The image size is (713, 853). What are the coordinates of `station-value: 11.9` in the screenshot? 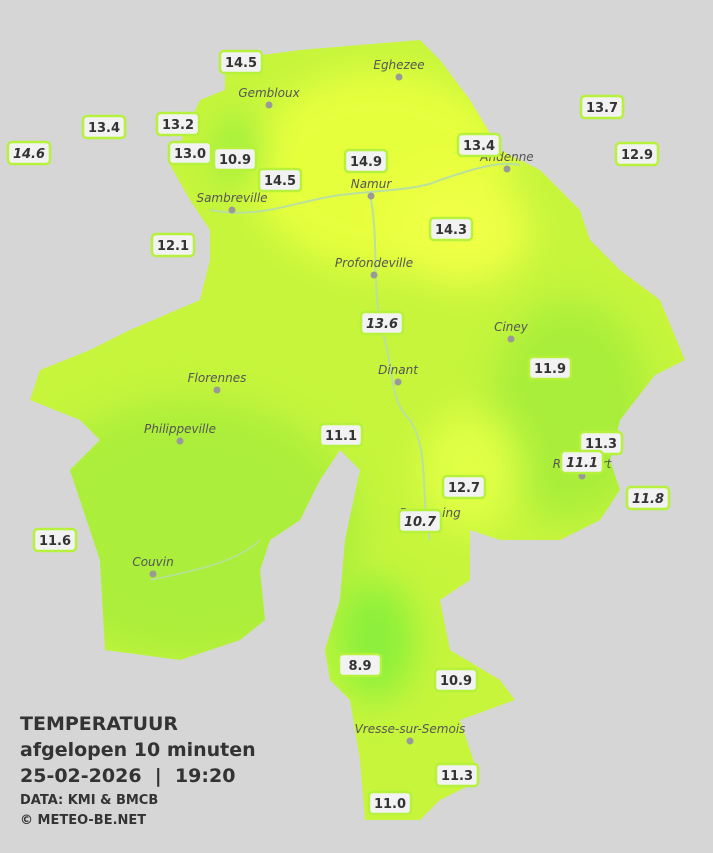 It's located at (550, 369).